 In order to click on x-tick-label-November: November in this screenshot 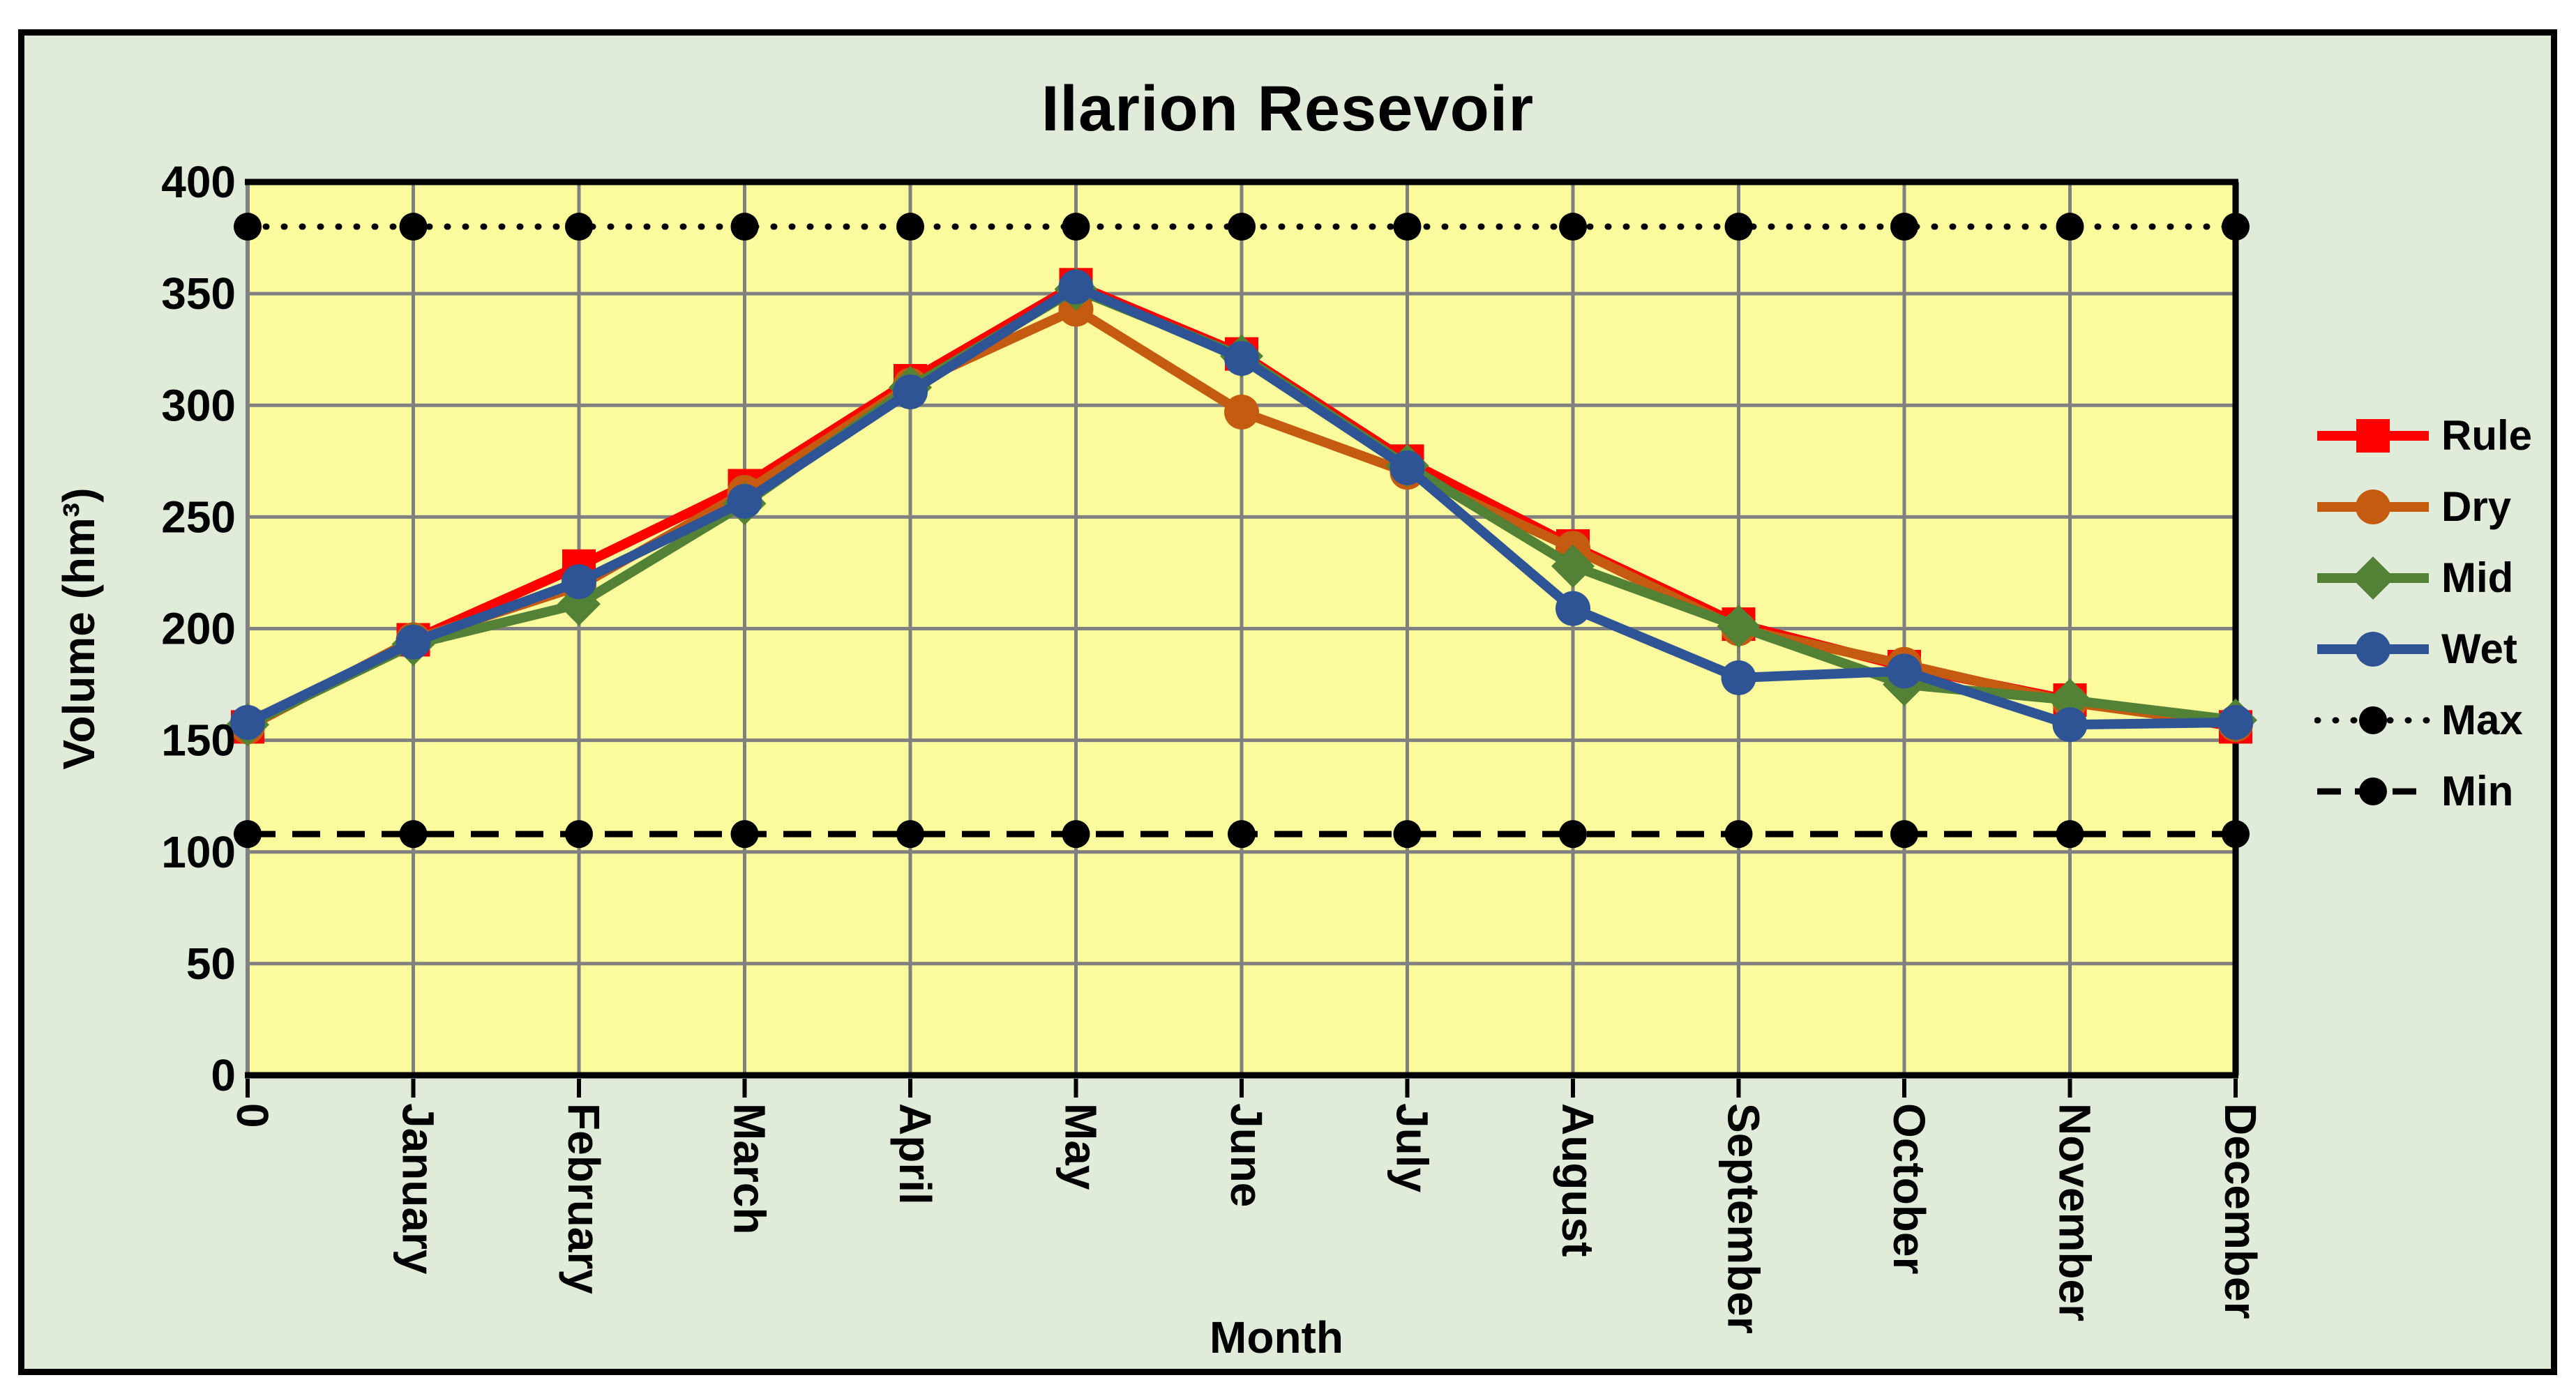, I will do `click(2075, 1212)`.